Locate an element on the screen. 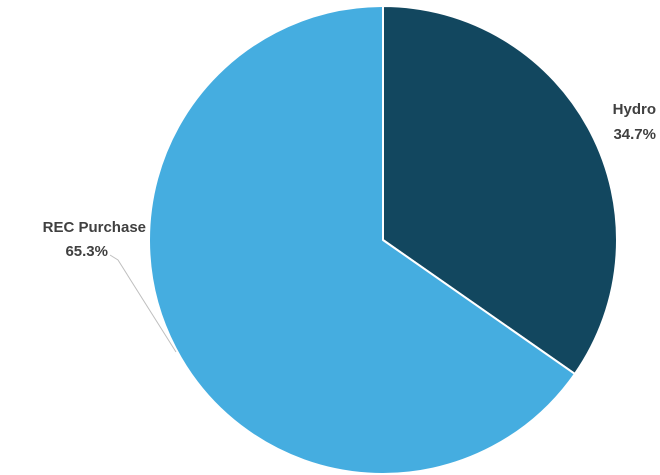 This screenshot has width=660, height=475. hydro-percent-label: 34.7% is located at coordinates (634, 134).